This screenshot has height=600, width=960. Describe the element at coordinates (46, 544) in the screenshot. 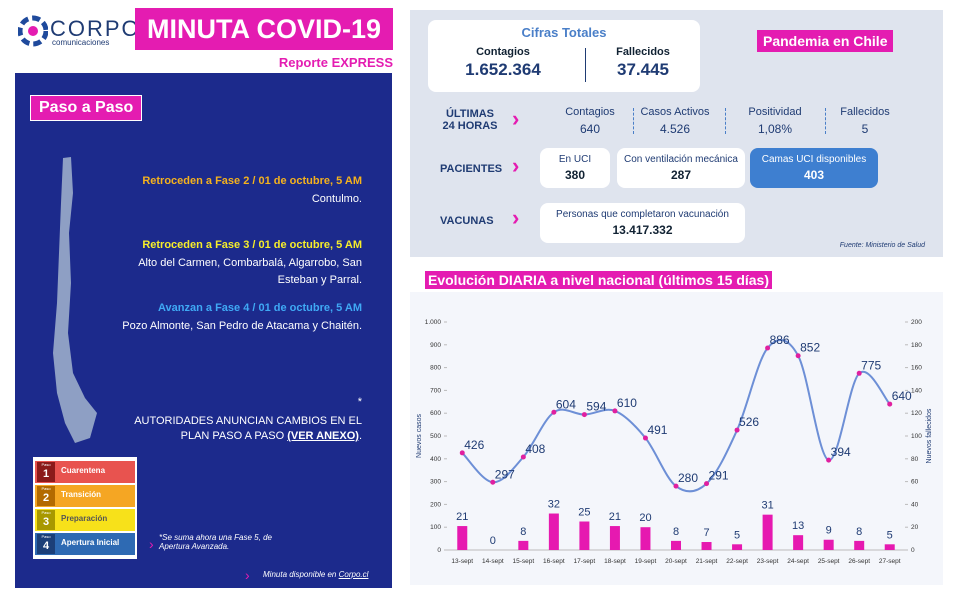

I see `legend-badge: Paso 4` at that location.